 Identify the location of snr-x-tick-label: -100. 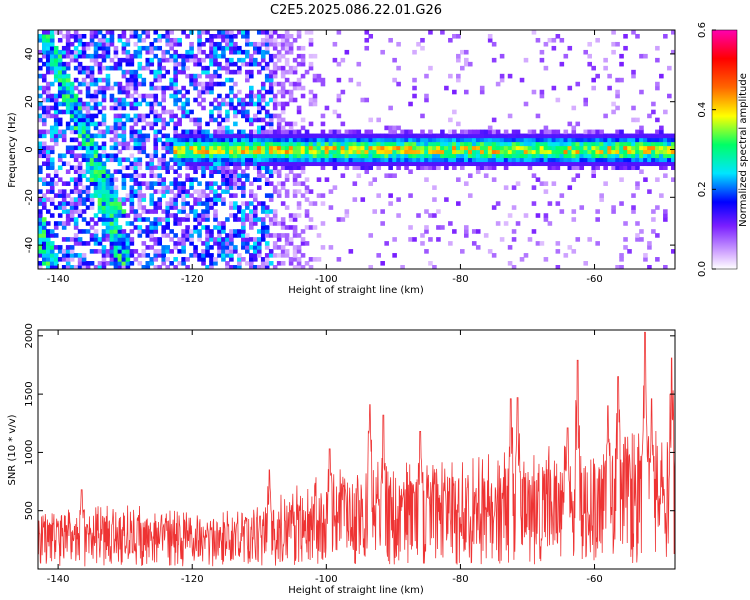
(326, 579).